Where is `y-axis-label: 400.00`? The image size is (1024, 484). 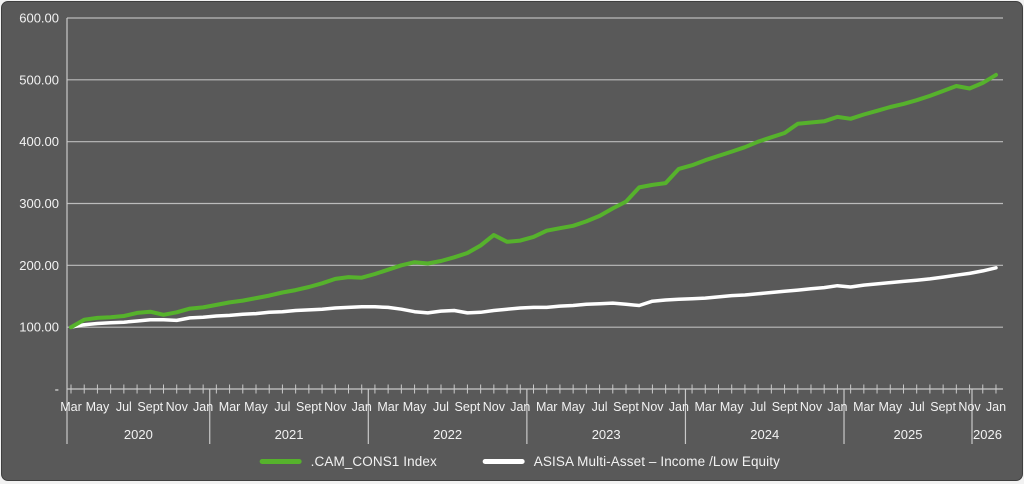
y-axis-label: 400.00 is located at coordinates (39, 141).